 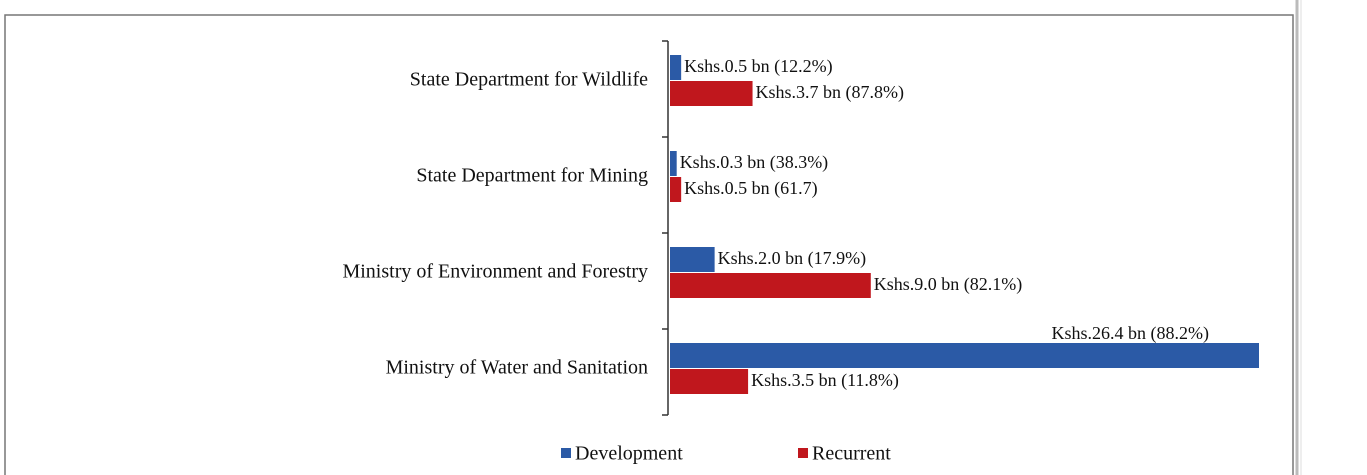 I want to click on data-label: Kshs.0.5 bn (12.2%), so click(x=758, y=66).